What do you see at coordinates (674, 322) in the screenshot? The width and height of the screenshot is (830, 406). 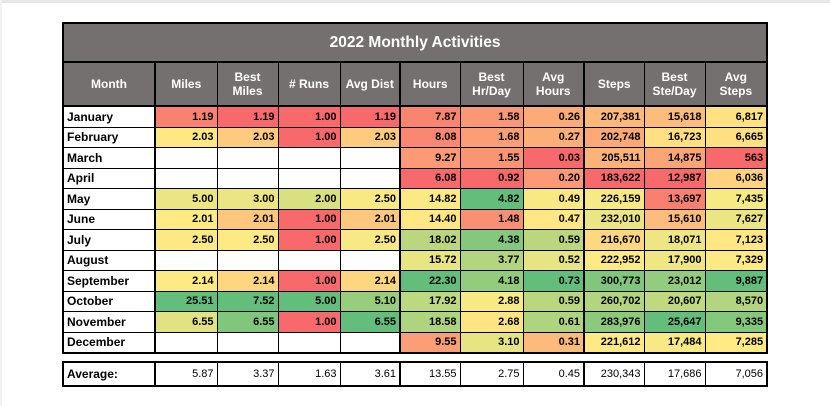 I see `cell-value: 25,647` at bounding box center [674, 322].